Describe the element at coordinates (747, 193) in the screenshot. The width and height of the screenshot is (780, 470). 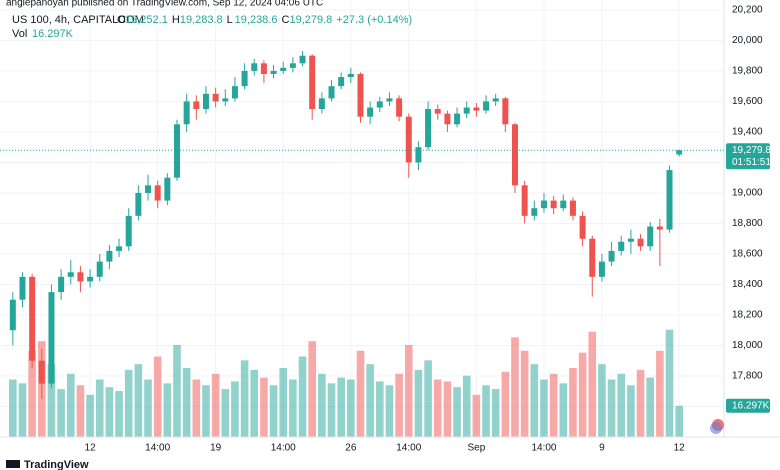
I see `y-tick-label: 19,000` at that location.